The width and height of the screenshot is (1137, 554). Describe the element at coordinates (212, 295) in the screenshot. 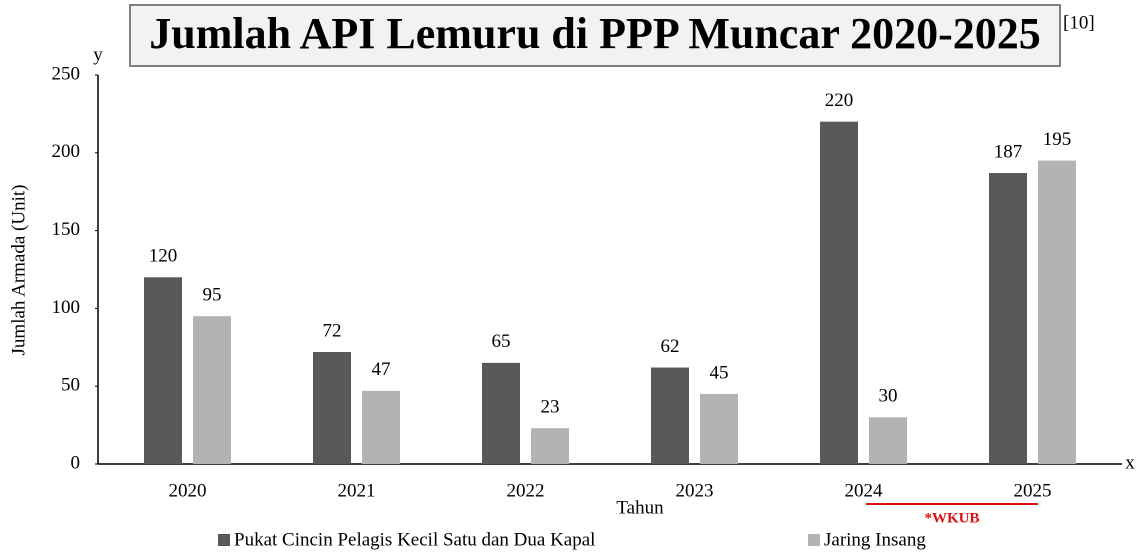

I see `data-label: 95` at that location.